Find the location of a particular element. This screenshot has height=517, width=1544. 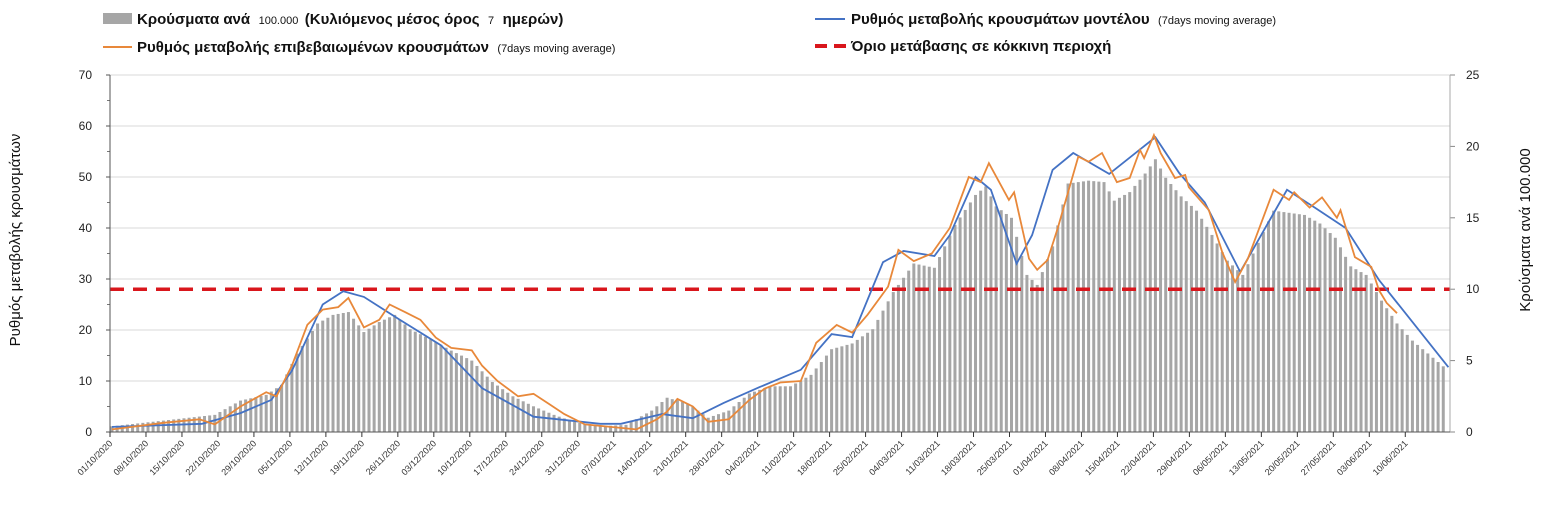

y-right-tick-label: 5 is located at coordinates (1469, 361).